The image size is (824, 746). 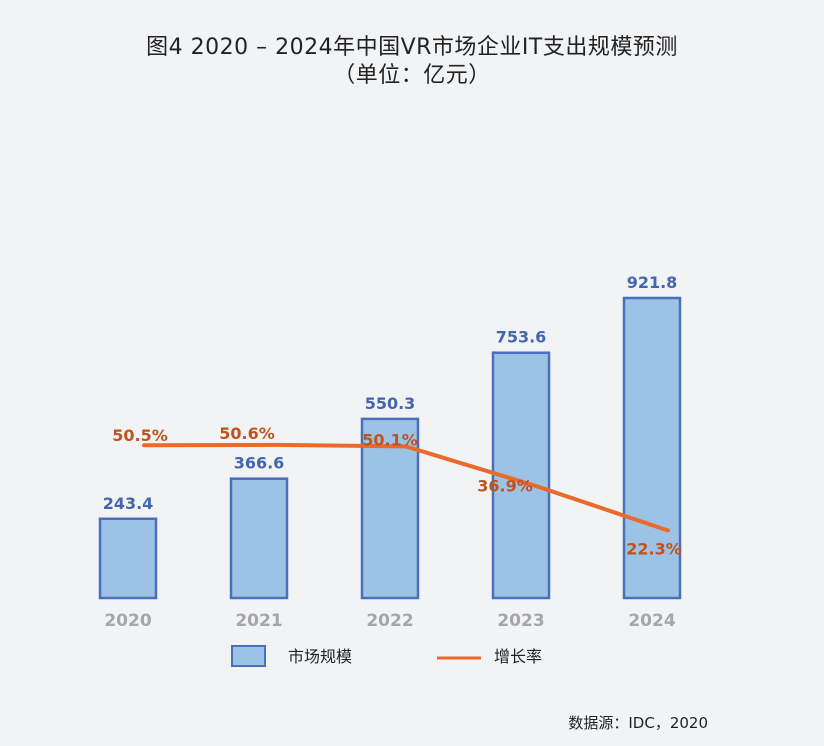 I want to click on x-tick-label-2023: 2023, so click(x=520, y=621).